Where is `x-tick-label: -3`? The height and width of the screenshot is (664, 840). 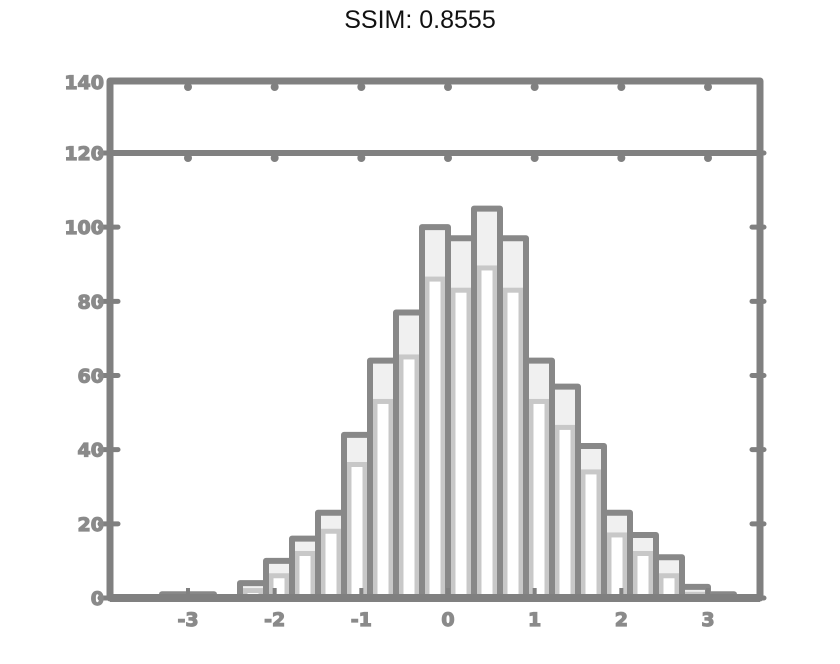
x-tick-label: -3 is located at coordinates (187, 620).